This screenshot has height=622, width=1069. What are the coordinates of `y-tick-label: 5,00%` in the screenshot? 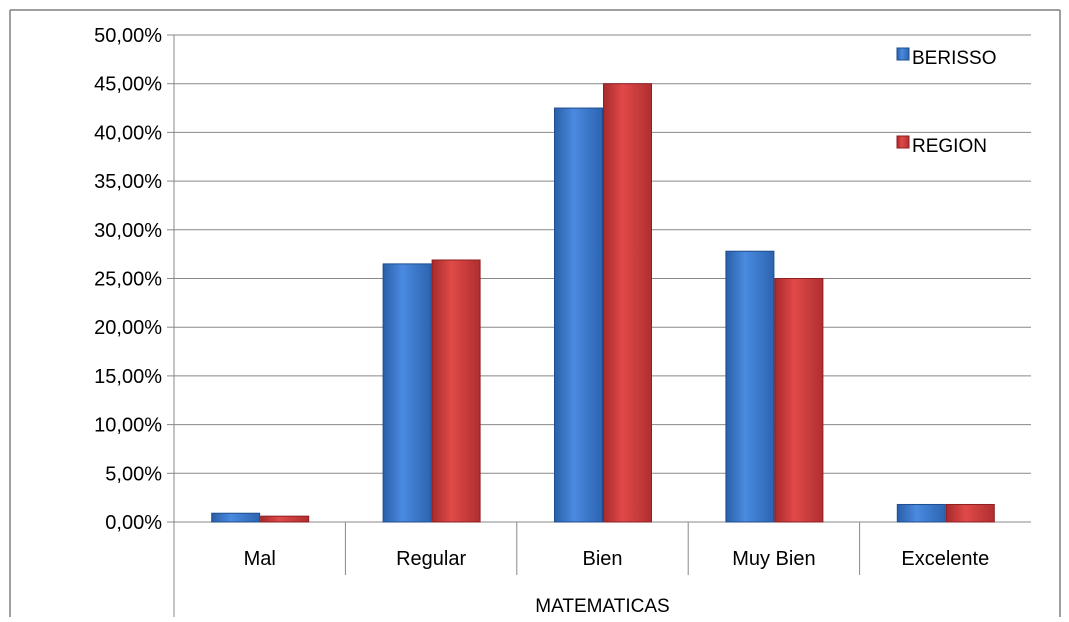 It's located at (133, 474).